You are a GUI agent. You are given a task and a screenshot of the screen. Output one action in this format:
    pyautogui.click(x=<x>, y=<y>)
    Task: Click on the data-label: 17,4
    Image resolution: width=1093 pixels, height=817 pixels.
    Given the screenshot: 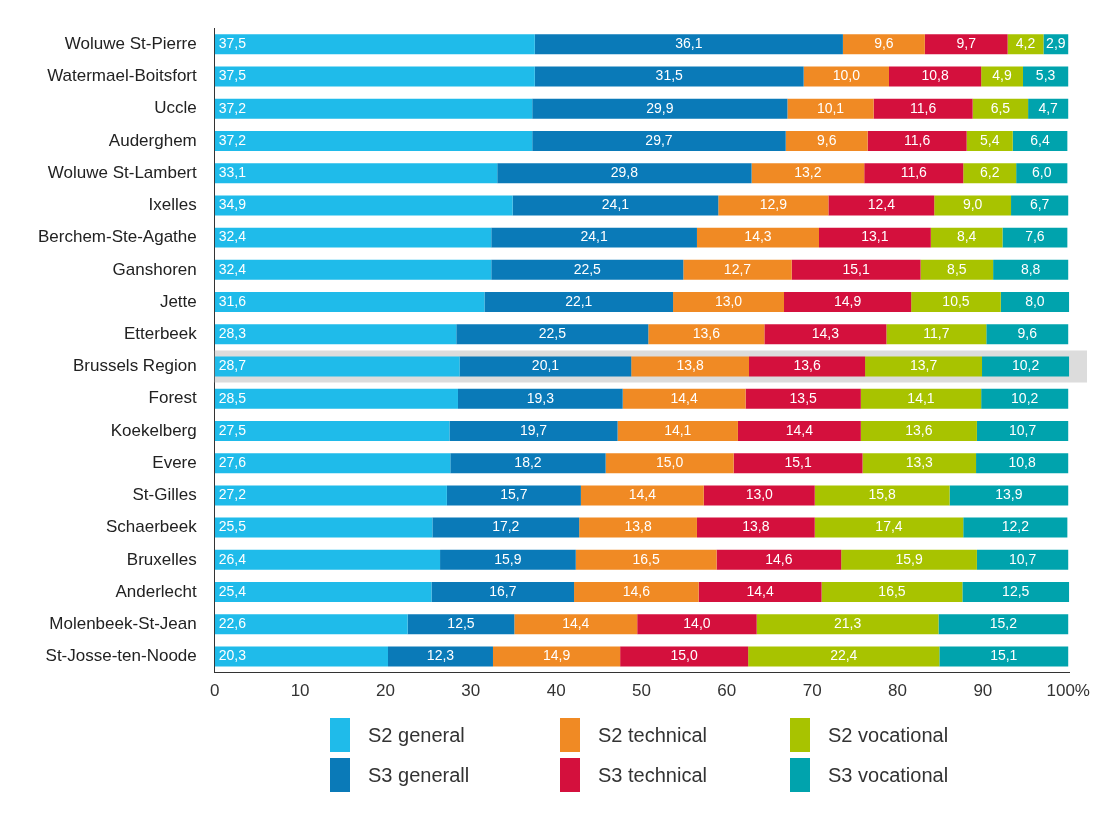 What is the action you would take?
    pyautogui.click(x=889, y=526)
    